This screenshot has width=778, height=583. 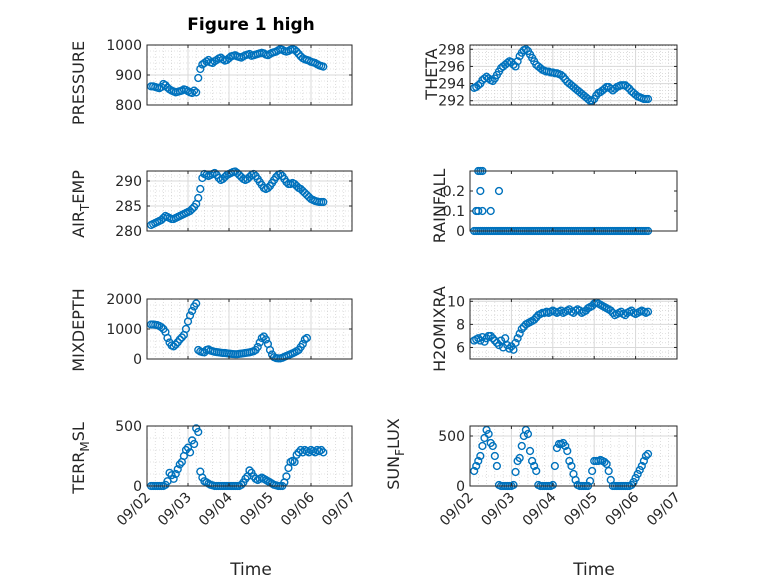 I want to click on rainfall-panel: RAINFALL 0 0.1 0.2, so click(x=554, y=205).